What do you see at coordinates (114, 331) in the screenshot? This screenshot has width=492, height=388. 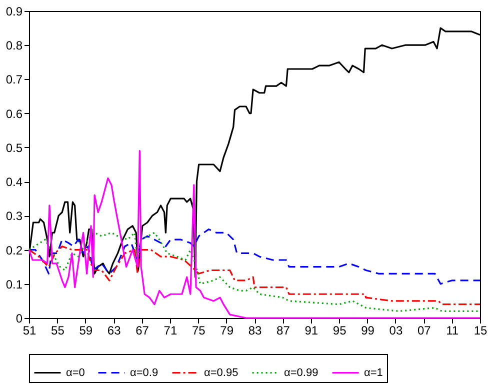 I see `x-tick-label: 63` at bounding box center [114, 331].